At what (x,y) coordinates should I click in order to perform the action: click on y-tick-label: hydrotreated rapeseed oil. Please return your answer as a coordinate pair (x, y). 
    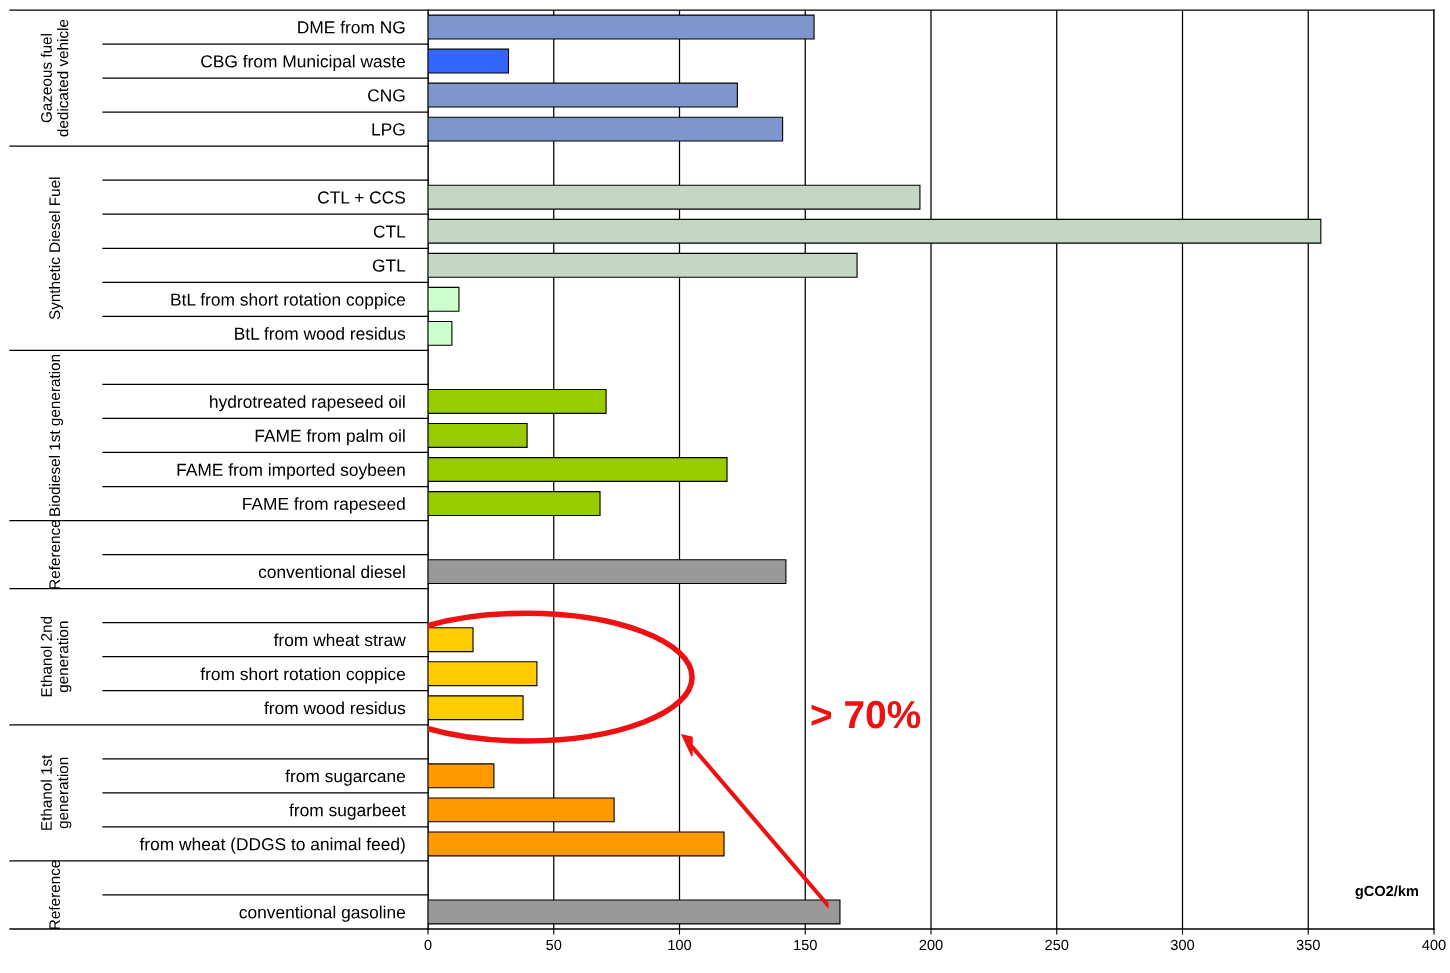
    Looking at the image, I should click on (307, 403).